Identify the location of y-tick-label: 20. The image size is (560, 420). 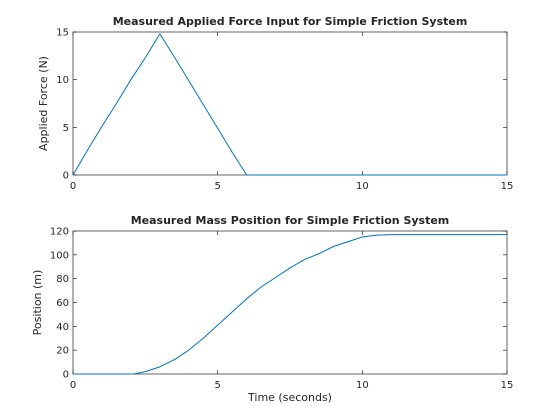
(62, 351).